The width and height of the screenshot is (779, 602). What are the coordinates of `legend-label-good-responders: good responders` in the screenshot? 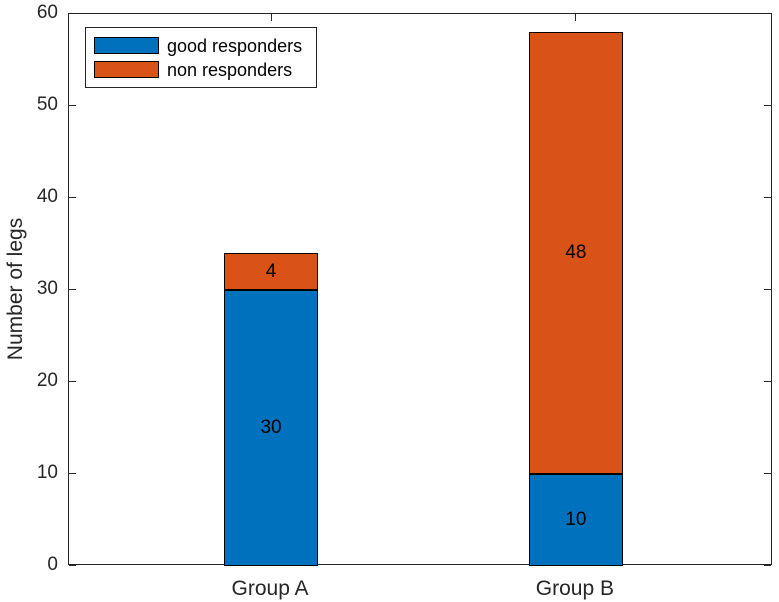 It's located at (235, 45).